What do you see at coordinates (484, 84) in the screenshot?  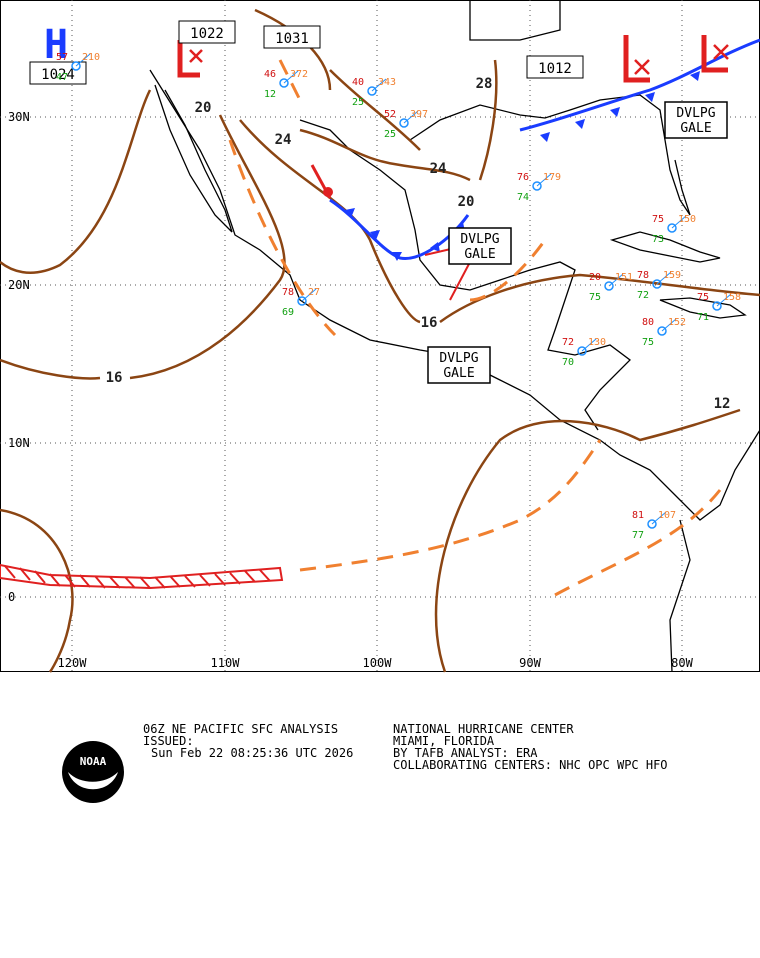 I see `isobar-label: 28` at bounding box center [484, 84].